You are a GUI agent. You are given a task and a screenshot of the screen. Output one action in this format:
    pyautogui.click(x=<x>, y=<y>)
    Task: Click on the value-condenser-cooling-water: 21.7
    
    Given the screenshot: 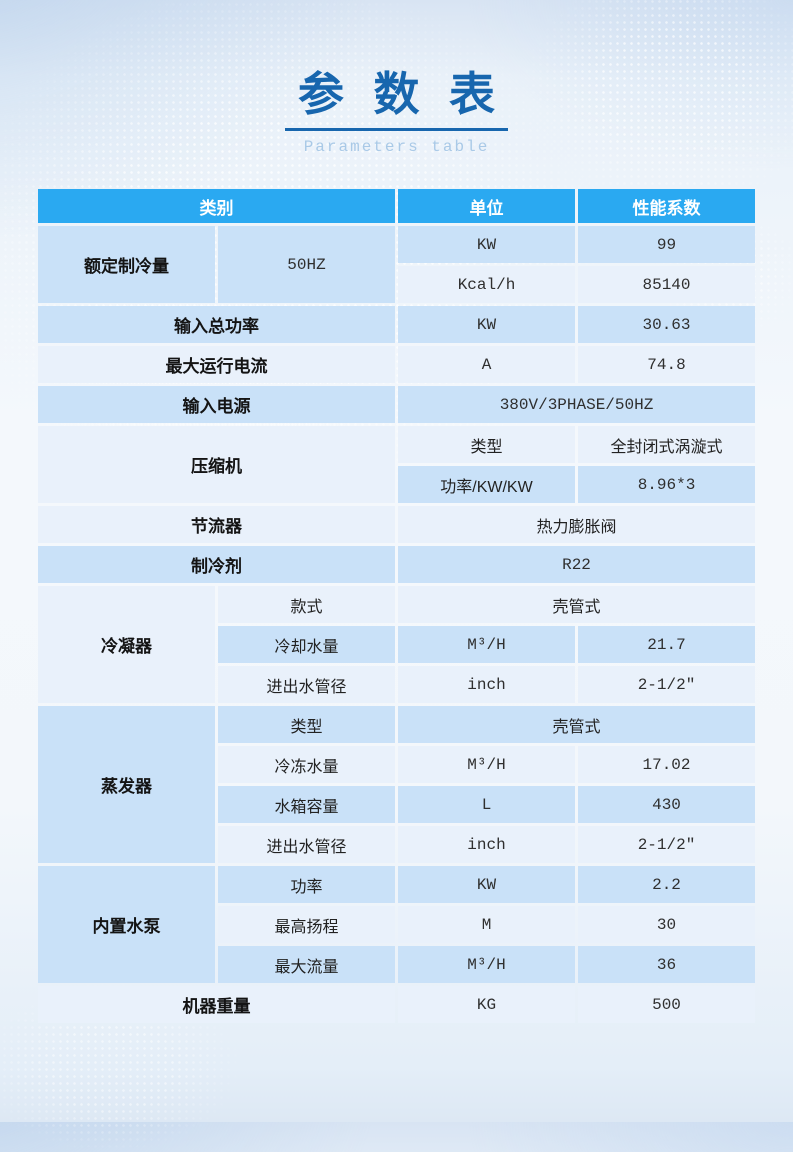 What is the action you would take?
    pyautogui.click(x=666, y=644)
    